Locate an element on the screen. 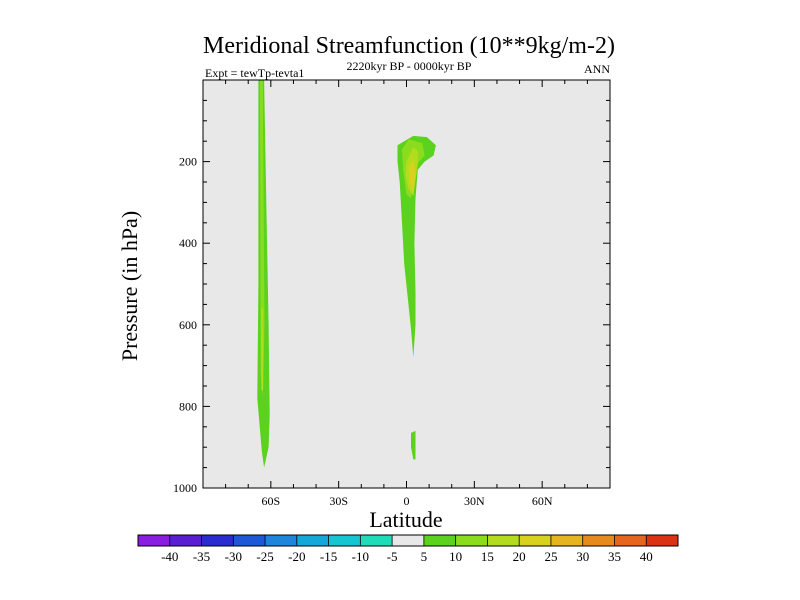  colorbar-label: 20 is located at coordinates (519, 556).